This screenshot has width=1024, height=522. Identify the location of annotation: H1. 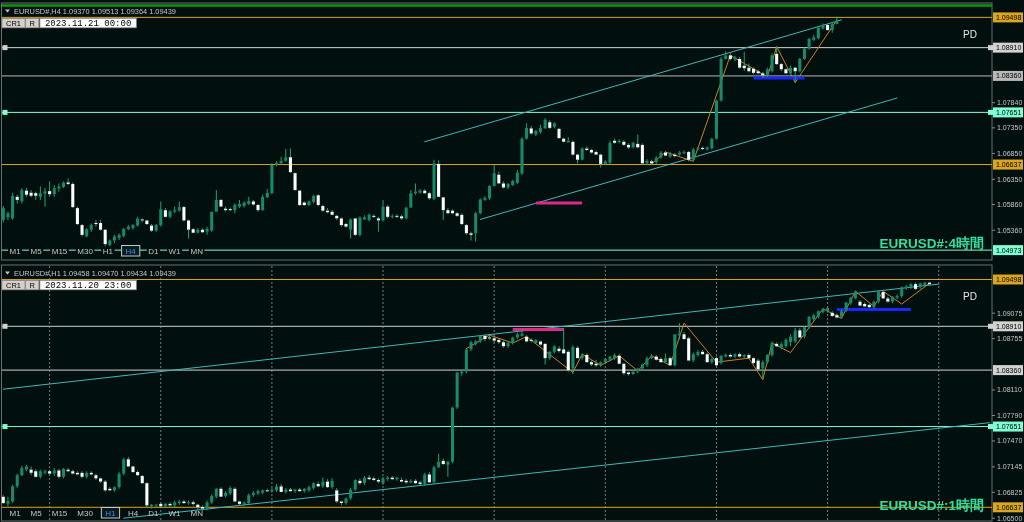
(111, 513).